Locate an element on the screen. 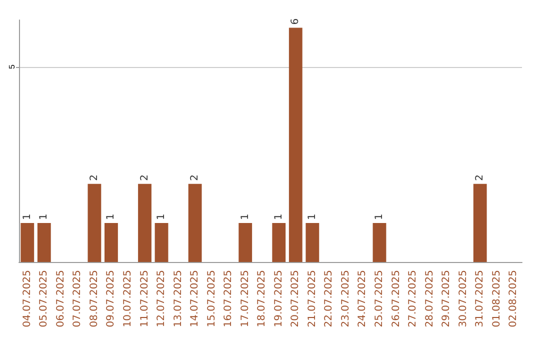  x-tick-label: 14.07.2025 is located at coordinates (195, 299).